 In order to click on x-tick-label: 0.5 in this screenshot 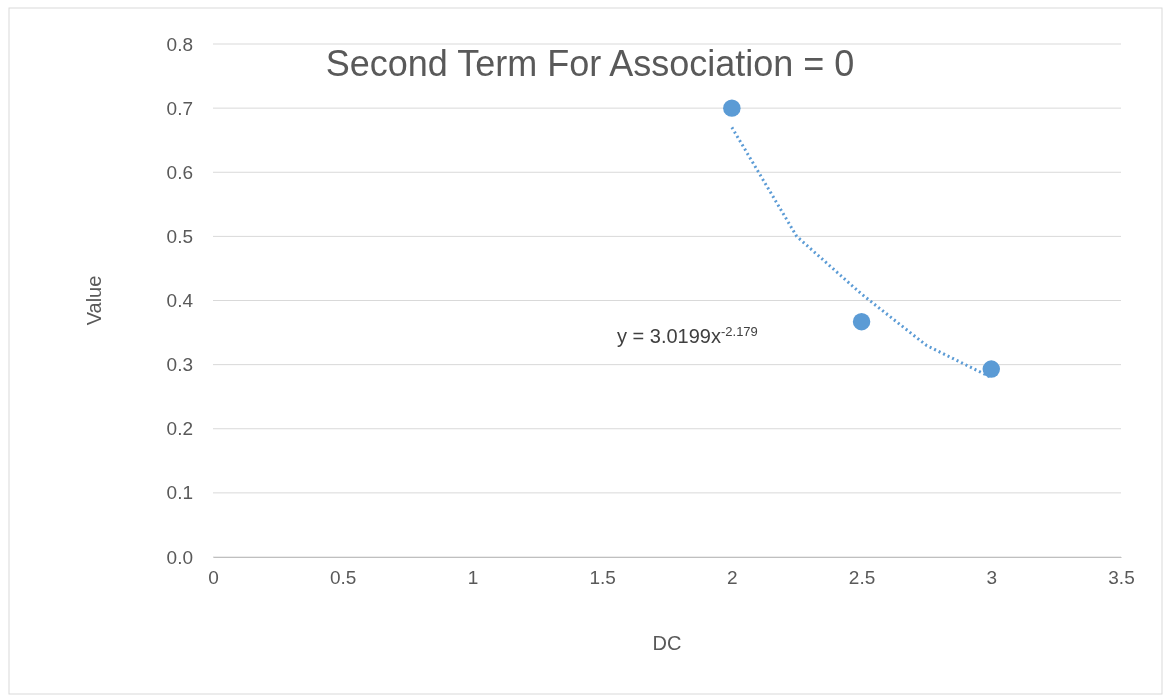, I will do `click(343, 578)`.